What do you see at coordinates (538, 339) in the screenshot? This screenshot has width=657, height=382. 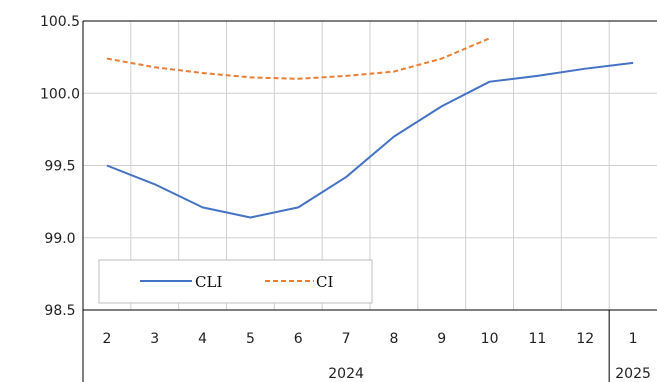 I see `x-tick-label: 11` at bounding box center [538, 339].